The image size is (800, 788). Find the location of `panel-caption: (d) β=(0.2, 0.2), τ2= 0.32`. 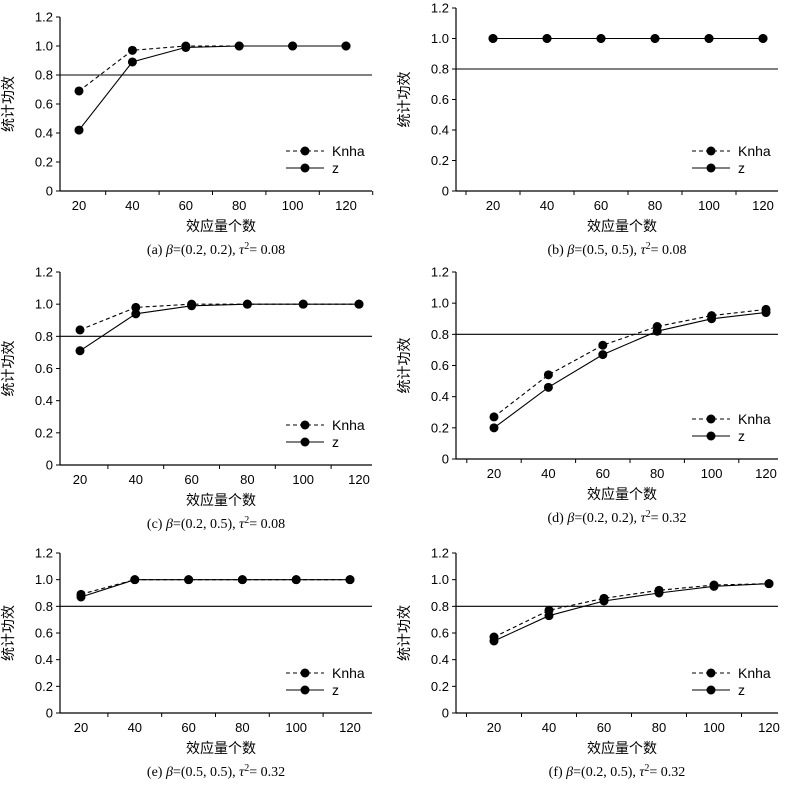

panel-caption: (d) β=(0.2, 0.2), τ2= 0.32 is located at coordinates (617, 518).